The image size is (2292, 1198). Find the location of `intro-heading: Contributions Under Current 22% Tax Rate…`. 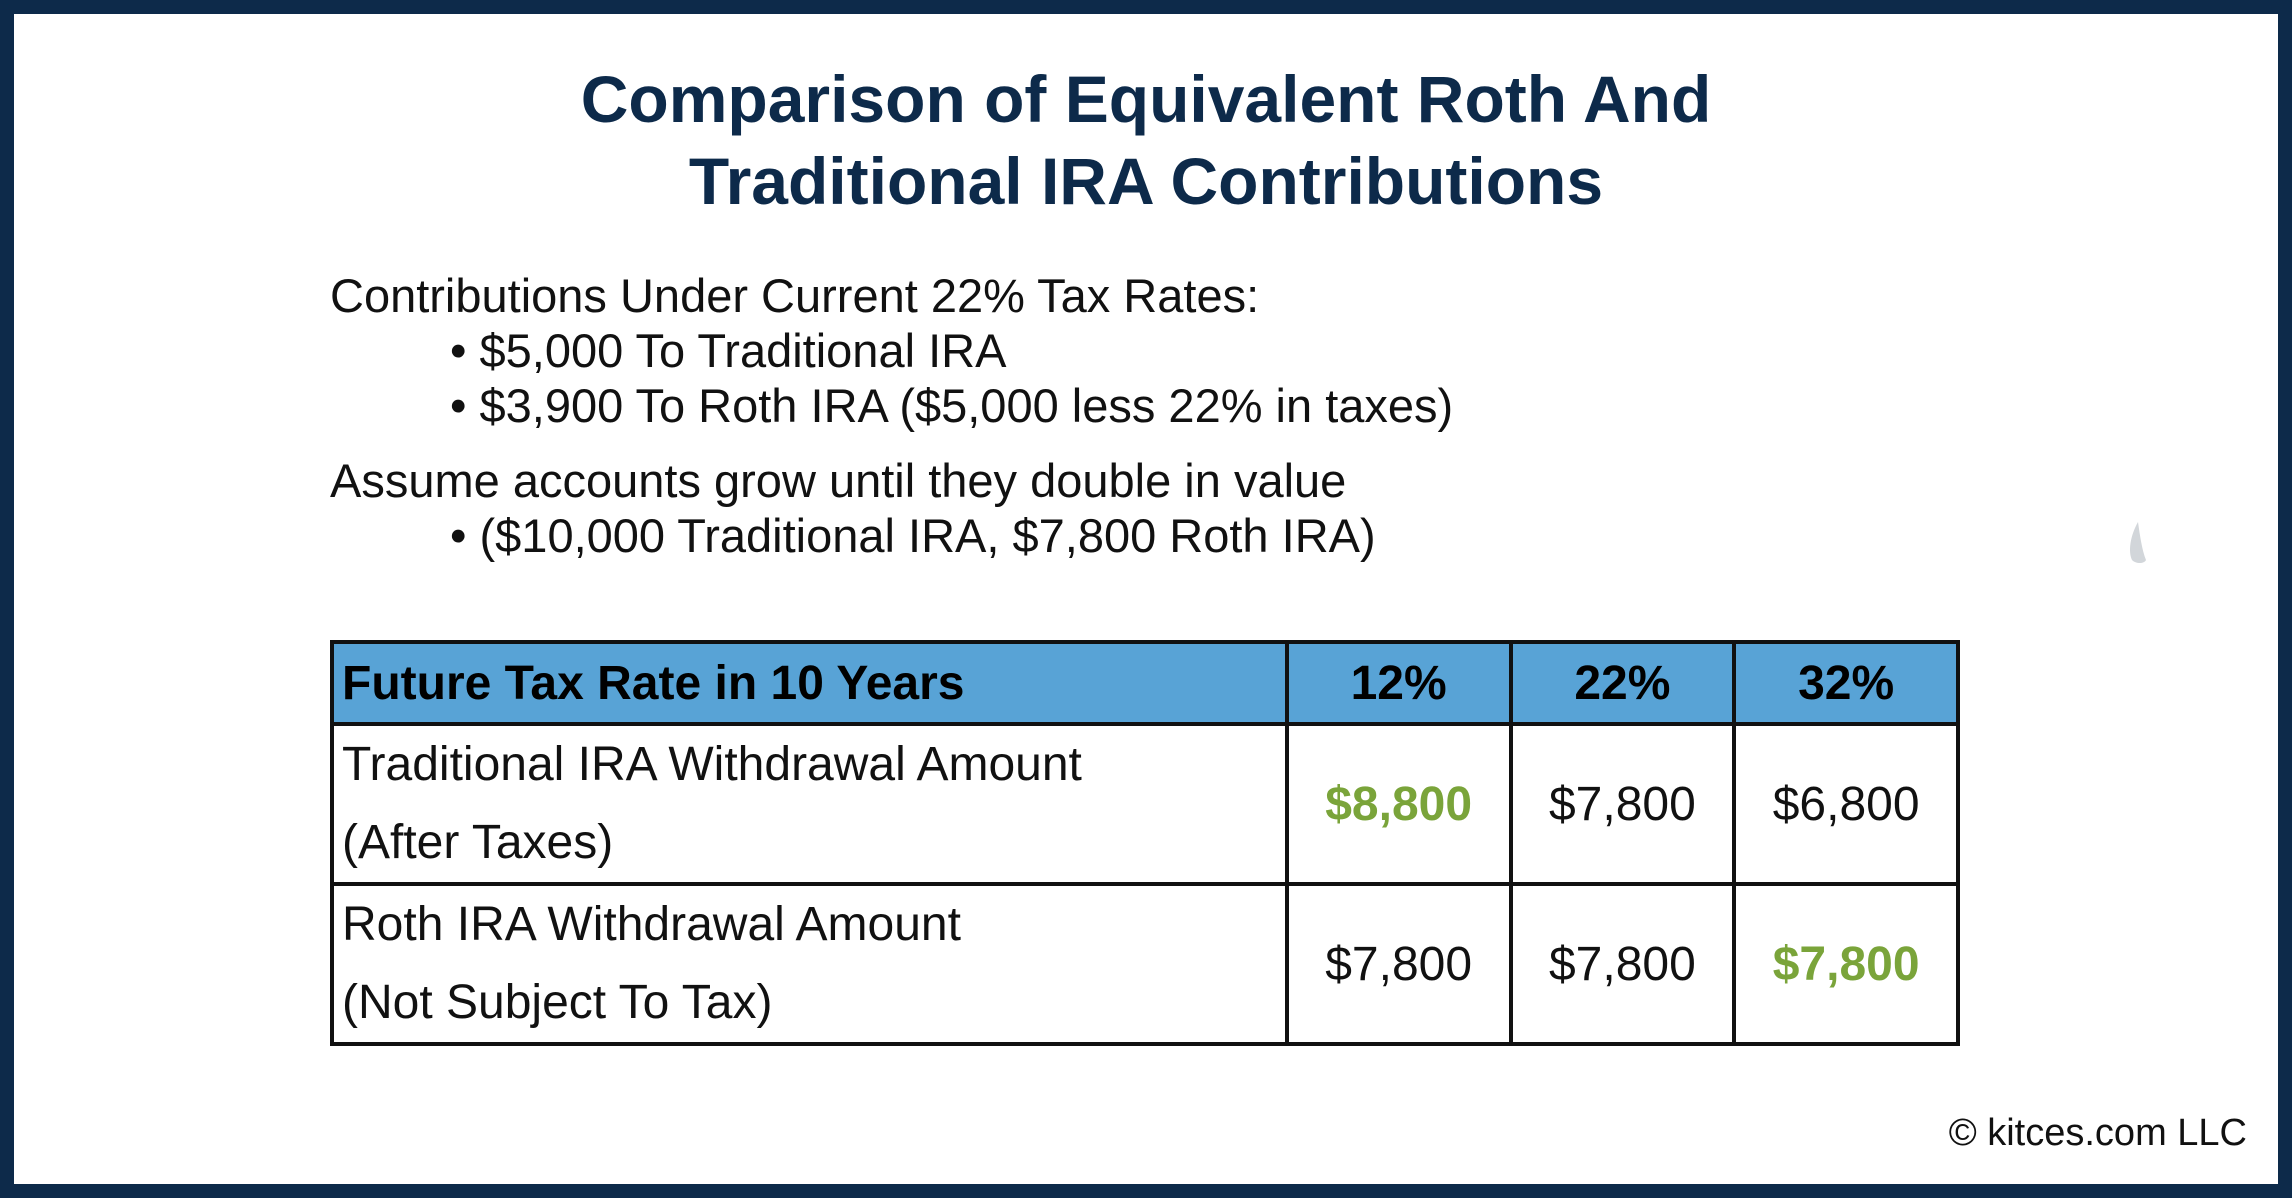

intro-heading: Contributions Under Current 22% Tax Rate… is located at coordinates (795, 295).